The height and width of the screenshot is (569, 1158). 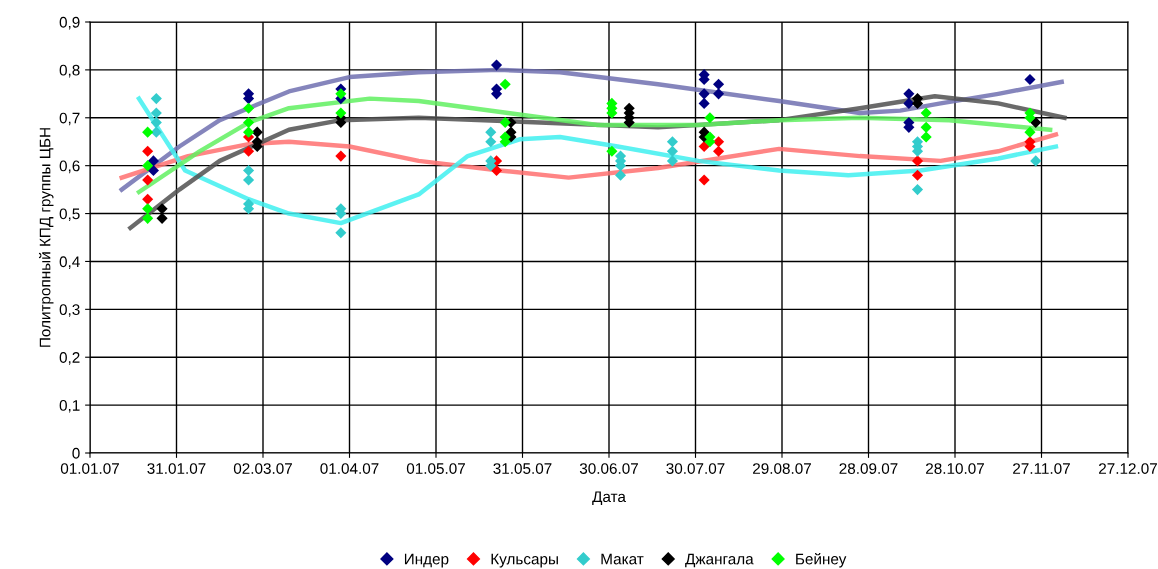 What do you see at coordinates (719, 560) in the screenshot?
I see `legend-label: Джангала` at bounding box center [719, 560].